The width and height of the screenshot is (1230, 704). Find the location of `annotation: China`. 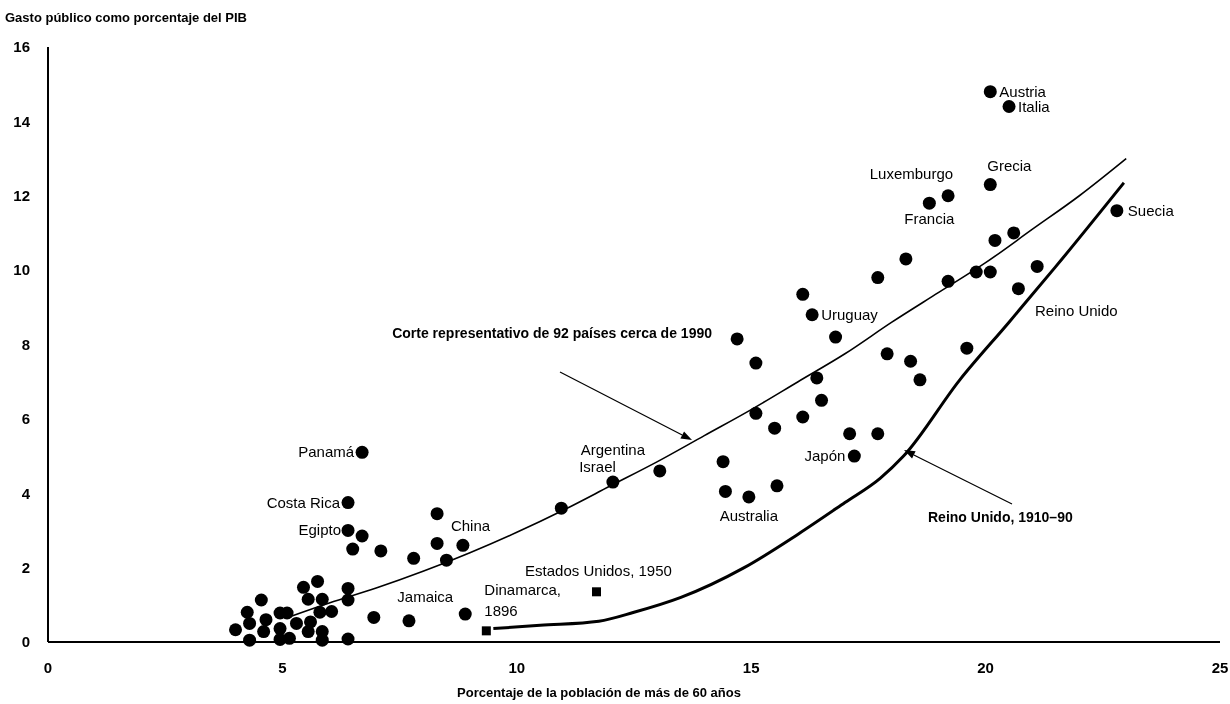

annotation: China is located at coordinates (470, 526).